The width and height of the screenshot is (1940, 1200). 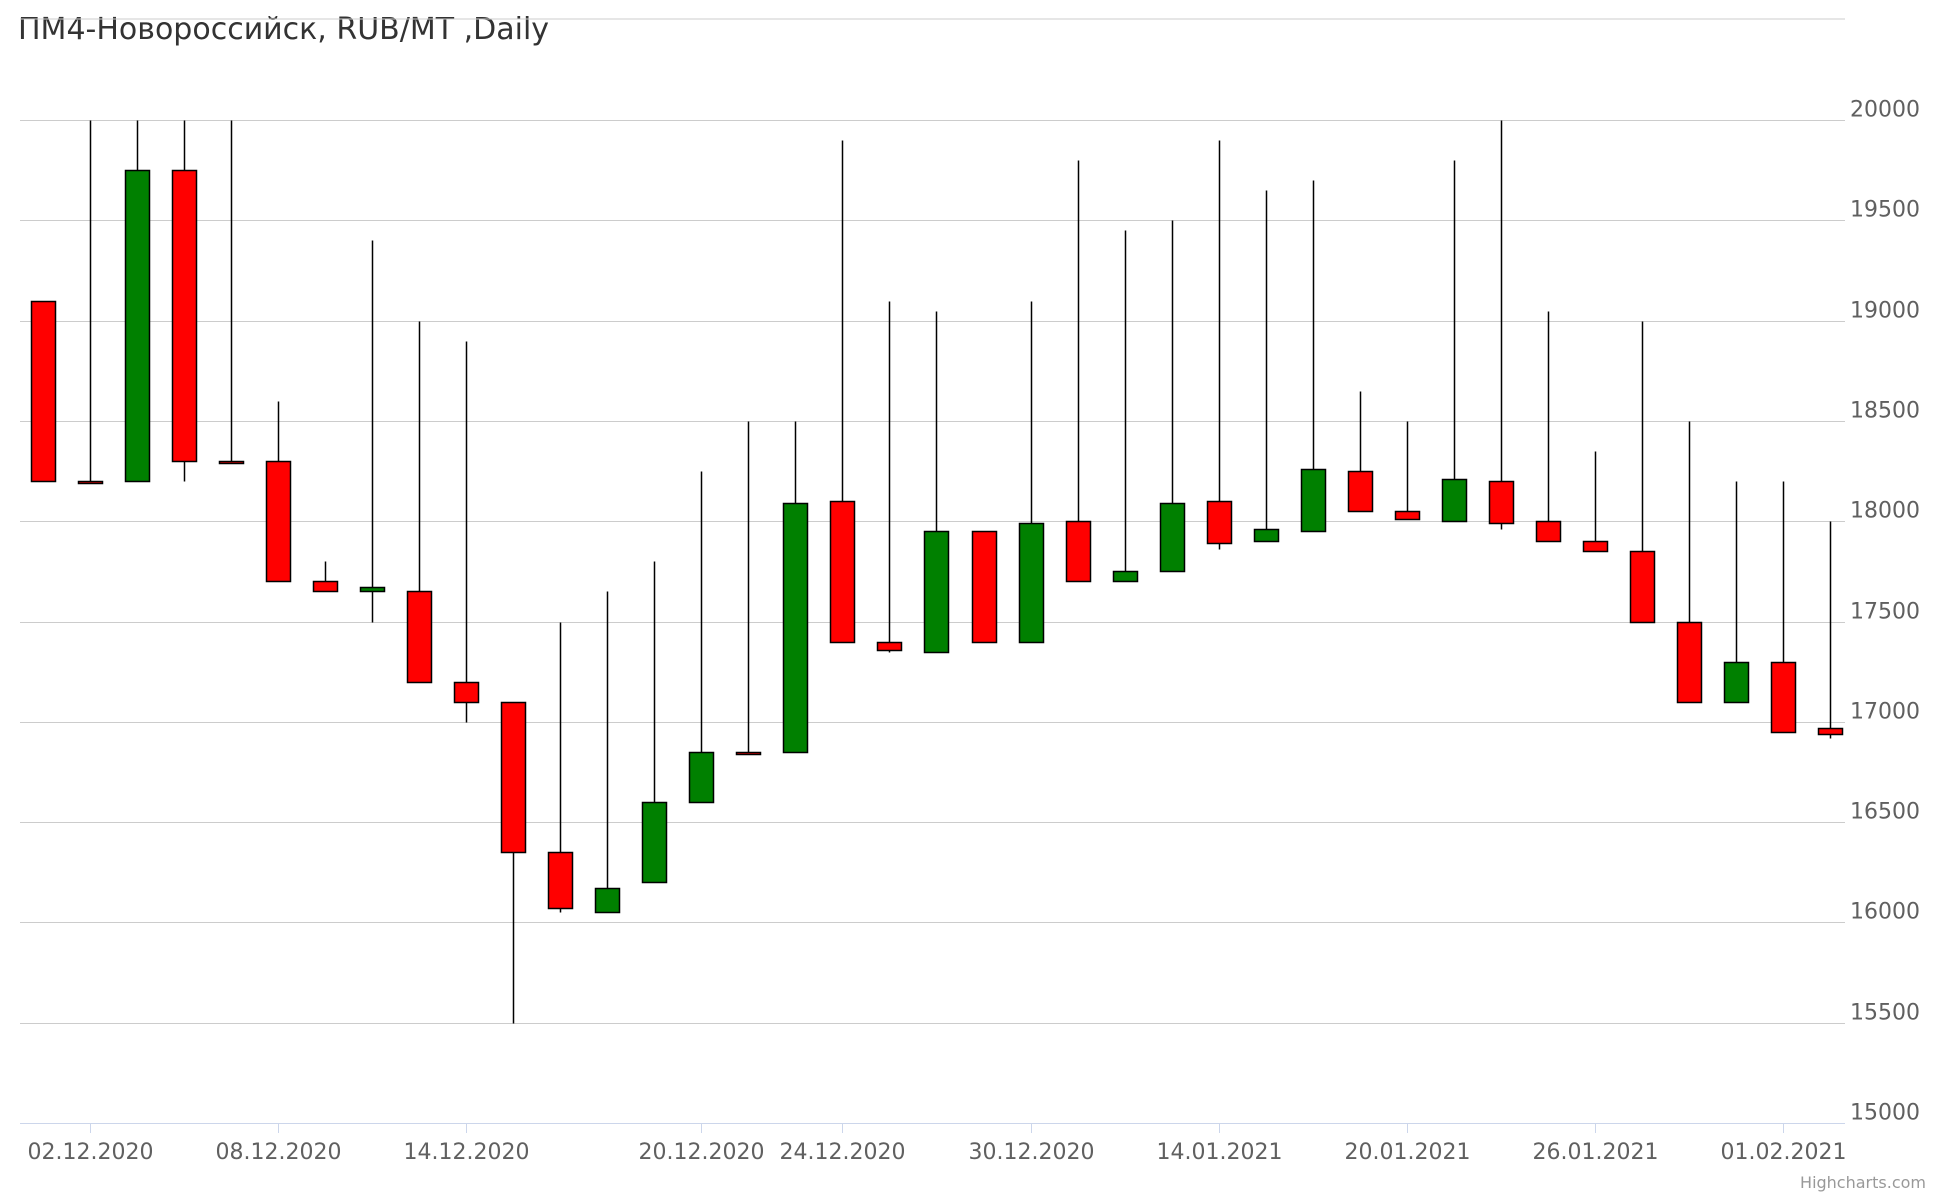 What do you see at coordinates (1408, 1152) in the screenshot?
I see `x-tick-label: 20.01.2021` at bounding box center [1408, 1152].